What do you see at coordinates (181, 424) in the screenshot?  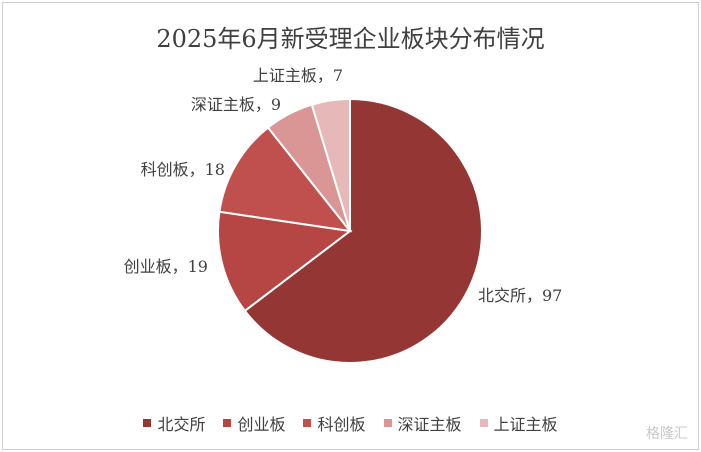 I see `legend-label: 北交所` at bounding box center [181, 424].